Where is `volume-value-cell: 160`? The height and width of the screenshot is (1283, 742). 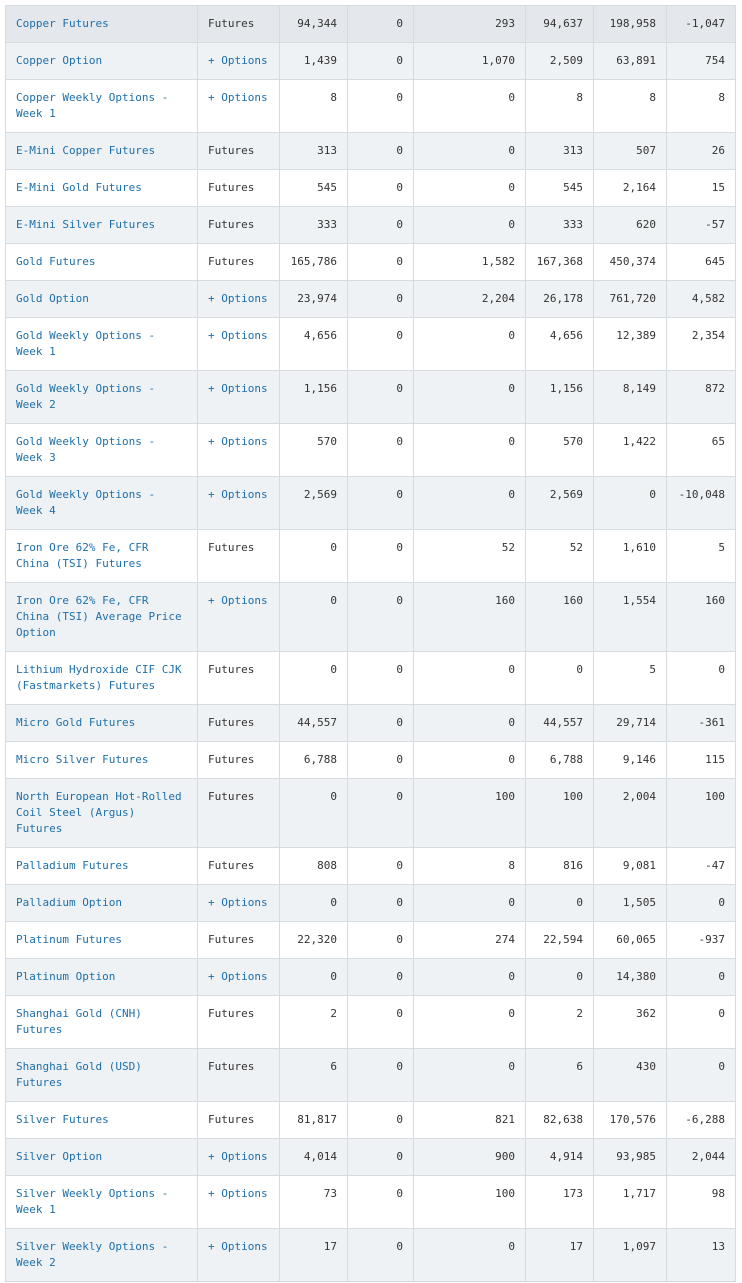 volume-value-cell: 160 is located at coordinates (559, 617).